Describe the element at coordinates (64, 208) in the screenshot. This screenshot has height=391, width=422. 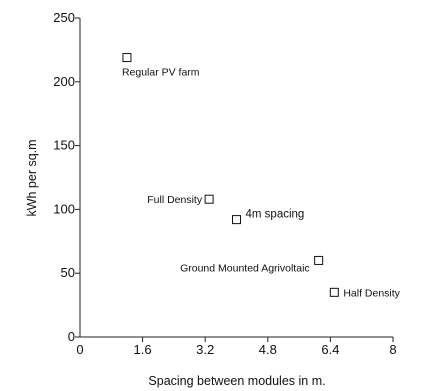
I see `y-tick-label: 100` at that location.